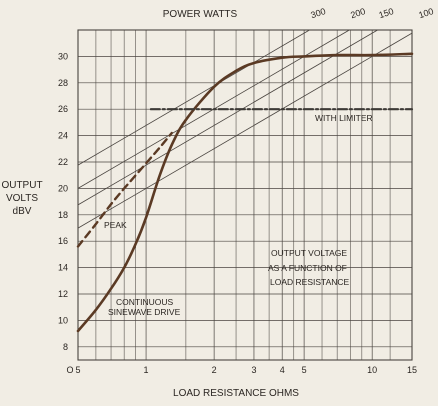 Image resolution: width=438 pixels, height=406 pixels. What do you see at coordinates (307, 268) in the screenshot?
I see `box-annotation-line: AS A FUNCTION OF` at bounding box center [307, 268].